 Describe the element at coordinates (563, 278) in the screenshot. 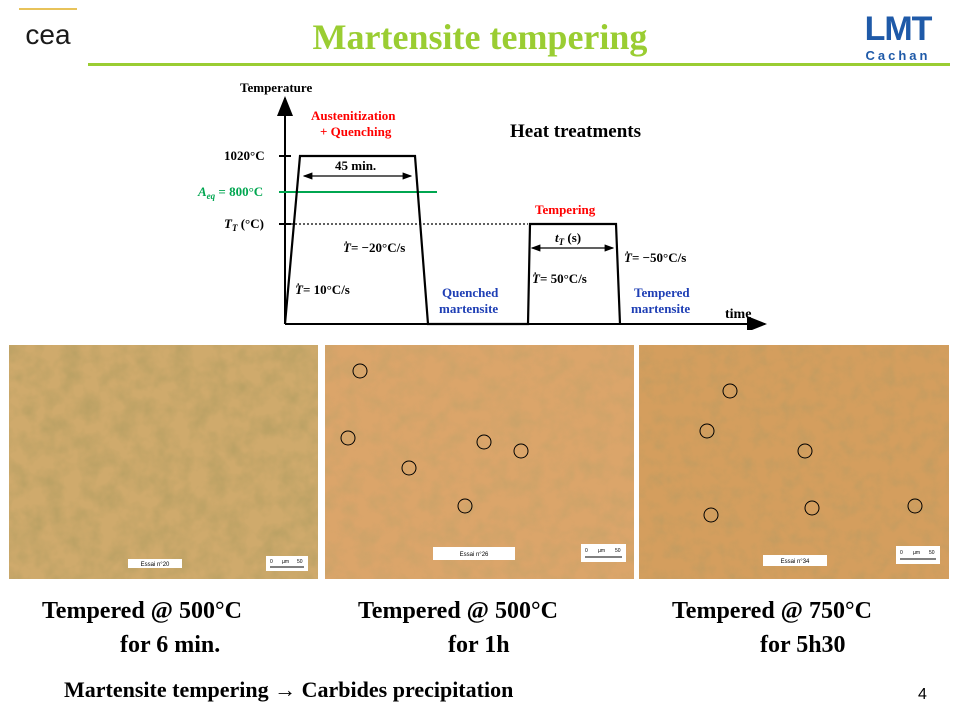

I see `stage2-heating-value: = 50°C/s` at that location.